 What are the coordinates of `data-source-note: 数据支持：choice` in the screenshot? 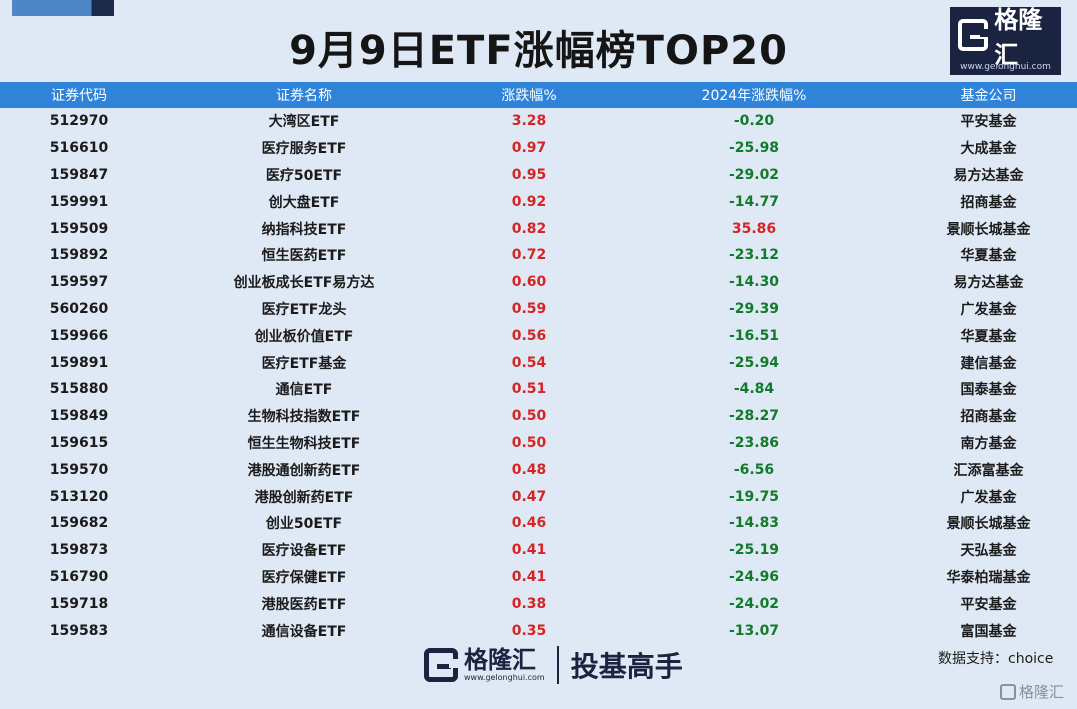 It's located at (996, 659).